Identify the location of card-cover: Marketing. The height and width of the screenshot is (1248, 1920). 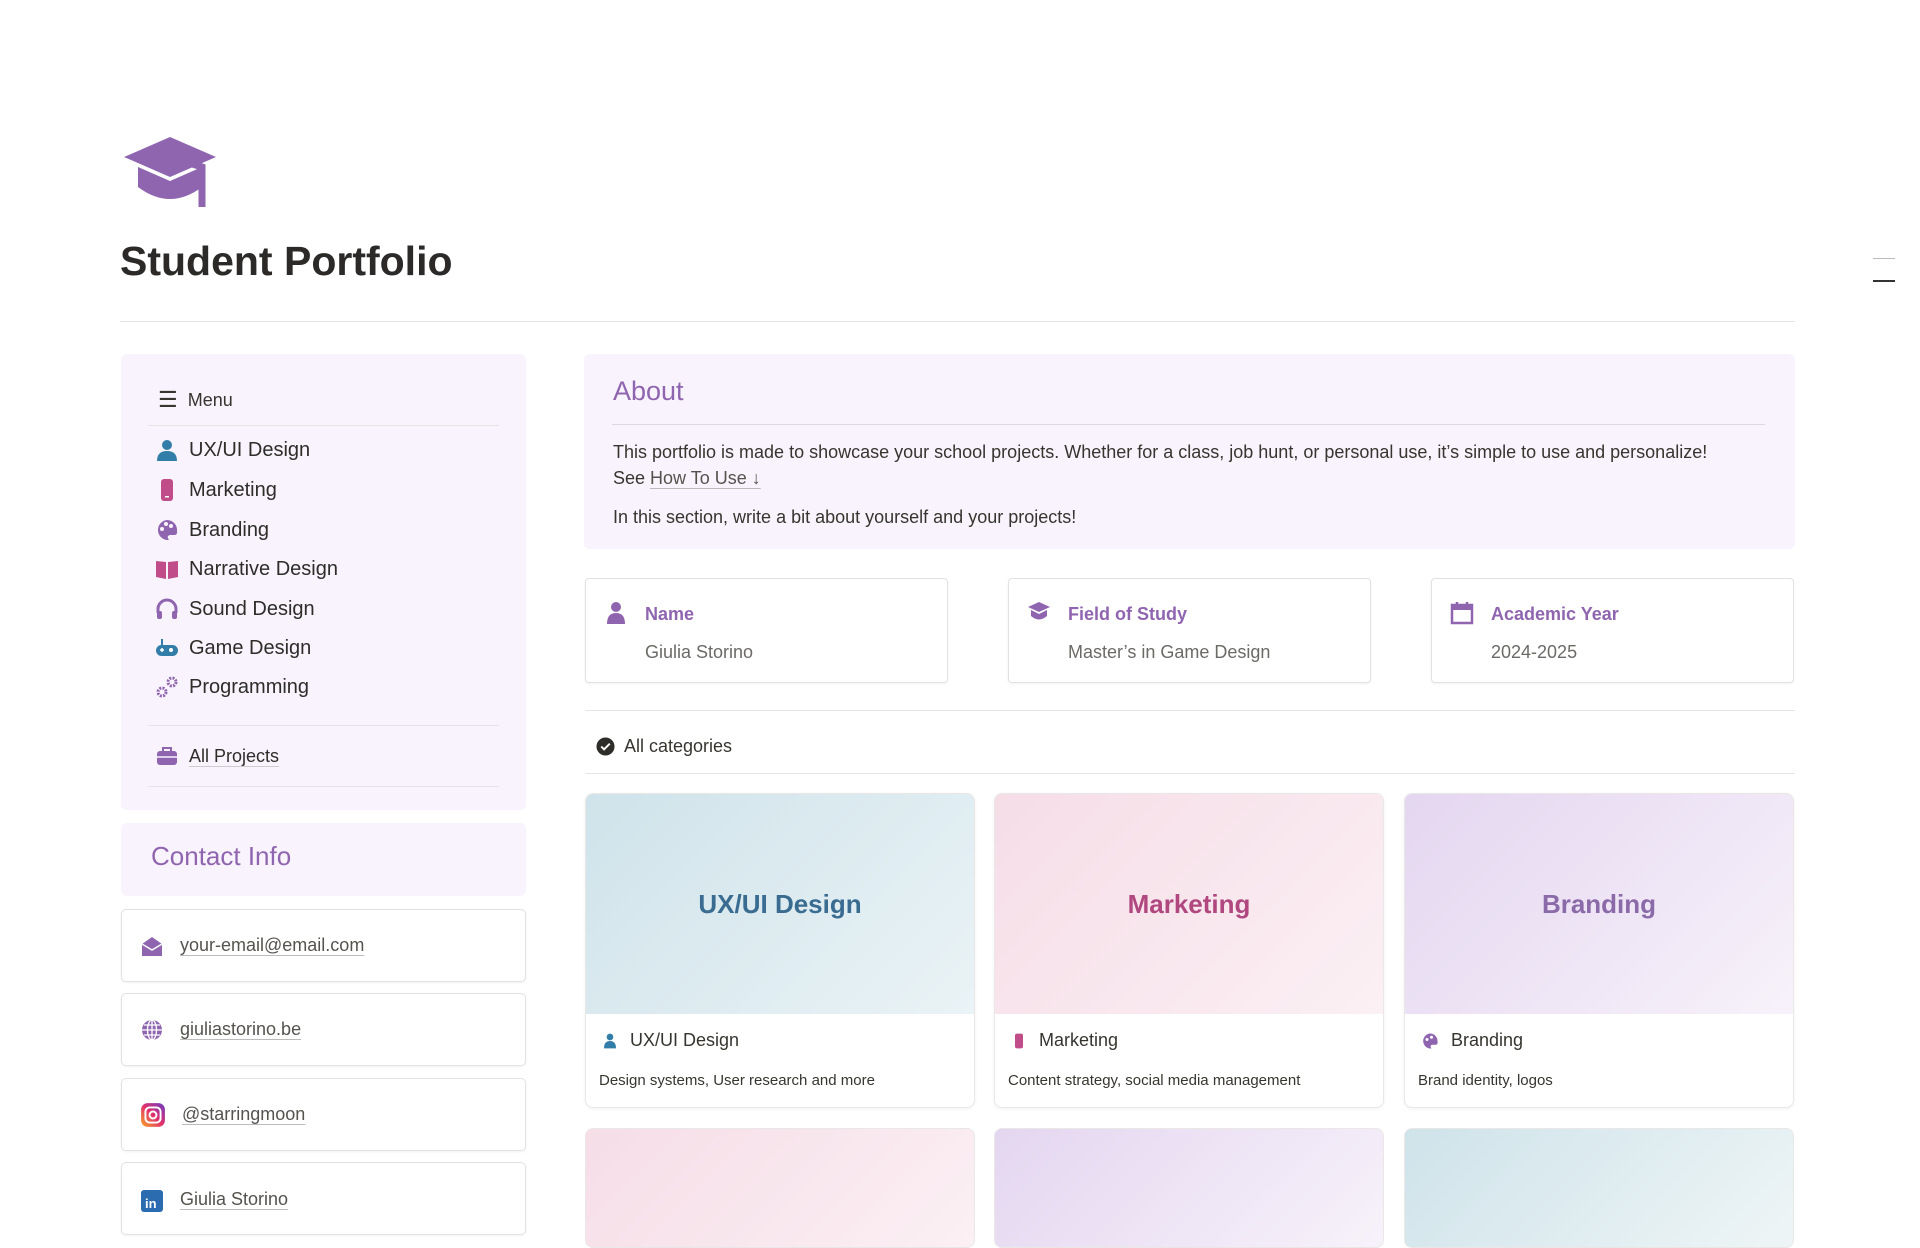
(1189, 904).